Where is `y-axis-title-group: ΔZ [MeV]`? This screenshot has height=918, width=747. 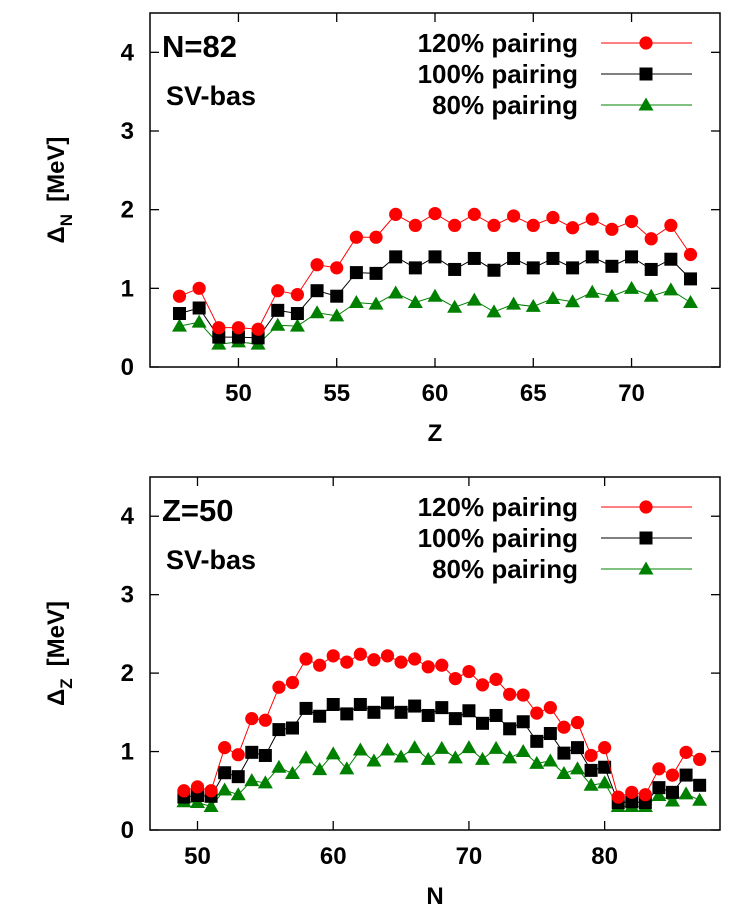 y-axis-title-group: ΔZ [MeV] is located at coordinates (59, 653).